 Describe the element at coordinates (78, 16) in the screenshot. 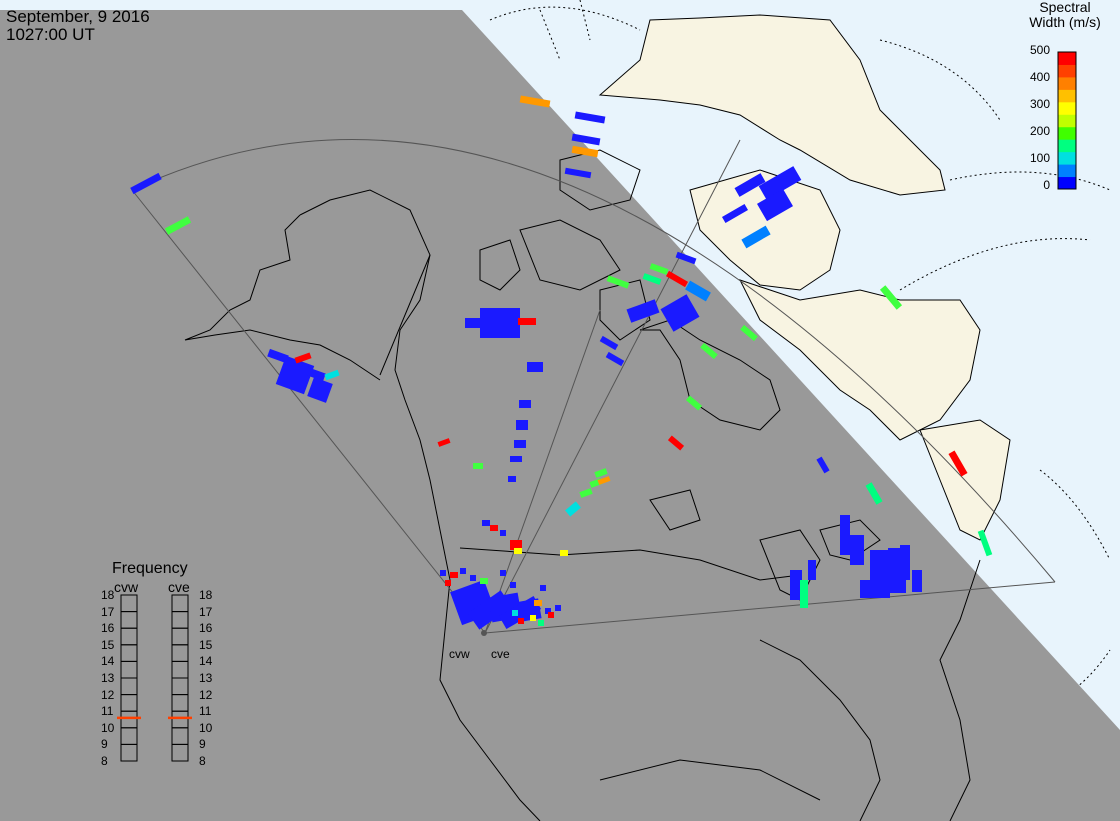

I see `date-label: September, 9 2016` at that location.